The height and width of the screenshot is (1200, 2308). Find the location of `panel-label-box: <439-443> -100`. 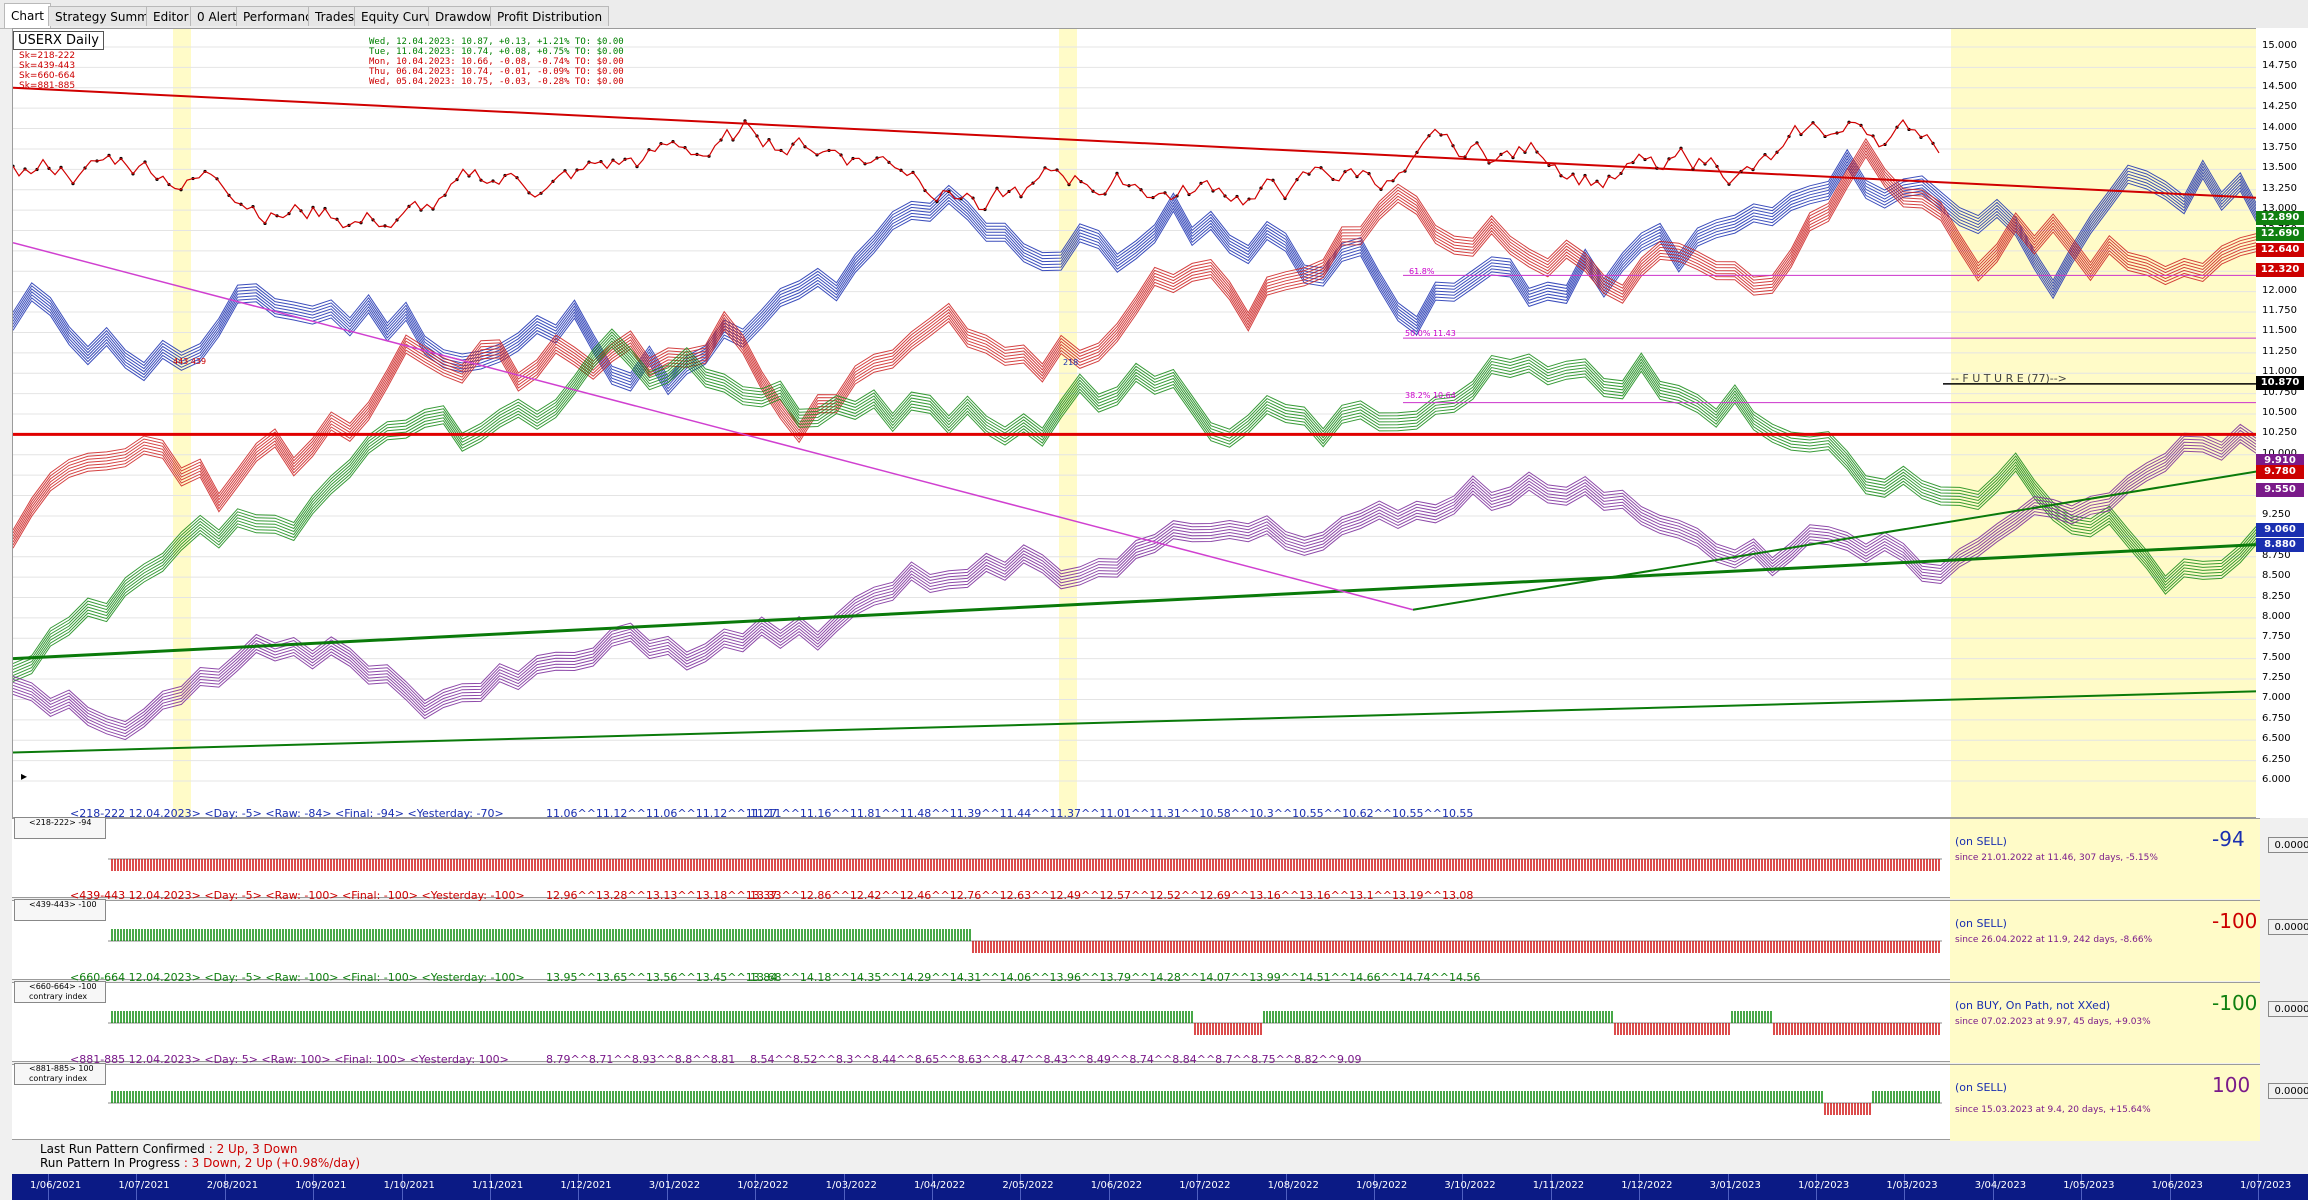

panel-label-box: <439-443> -100 is located at coordinates (60, 910).